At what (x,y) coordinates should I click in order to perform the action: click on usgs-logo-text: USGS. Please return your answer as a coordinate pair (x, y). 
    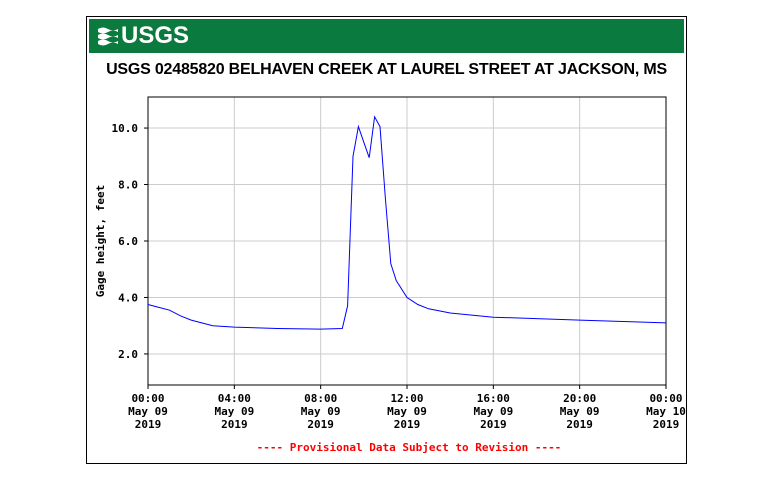
    Looking at the image, I should click on (155, 35).